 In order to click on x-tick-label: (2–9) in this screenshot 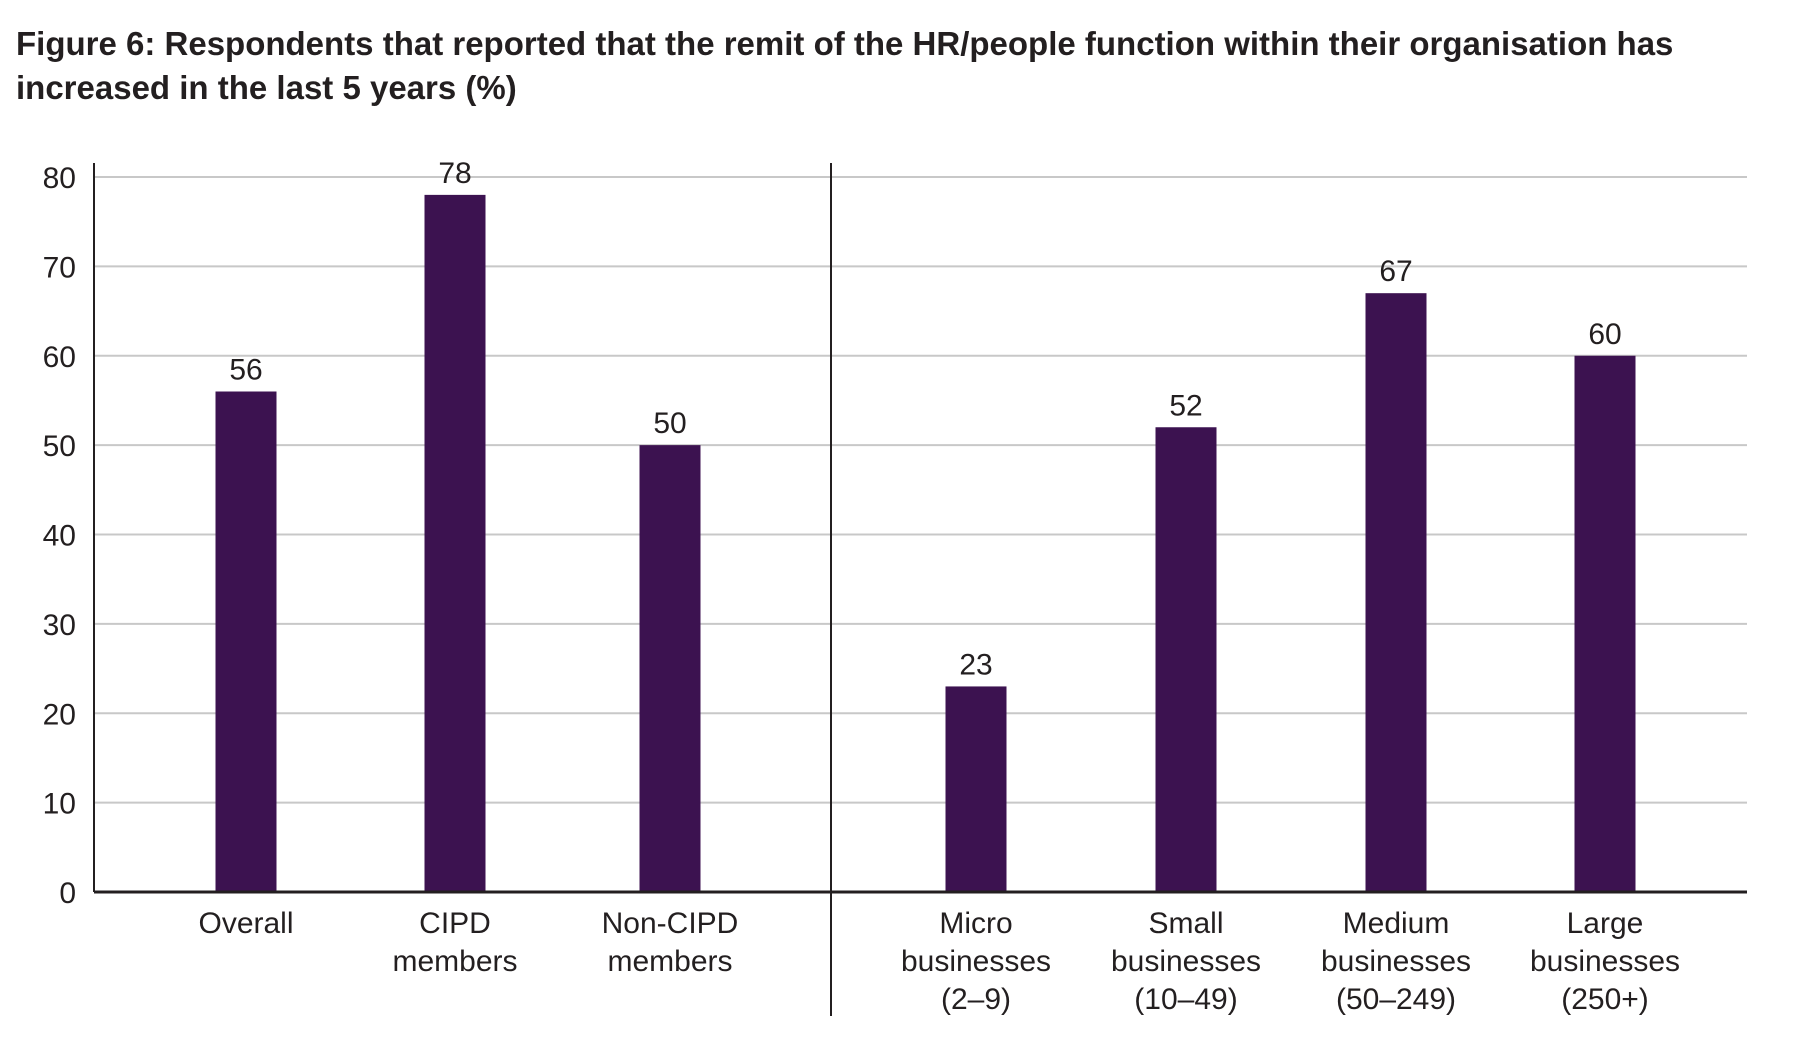, I will do `click(976, 999)`.